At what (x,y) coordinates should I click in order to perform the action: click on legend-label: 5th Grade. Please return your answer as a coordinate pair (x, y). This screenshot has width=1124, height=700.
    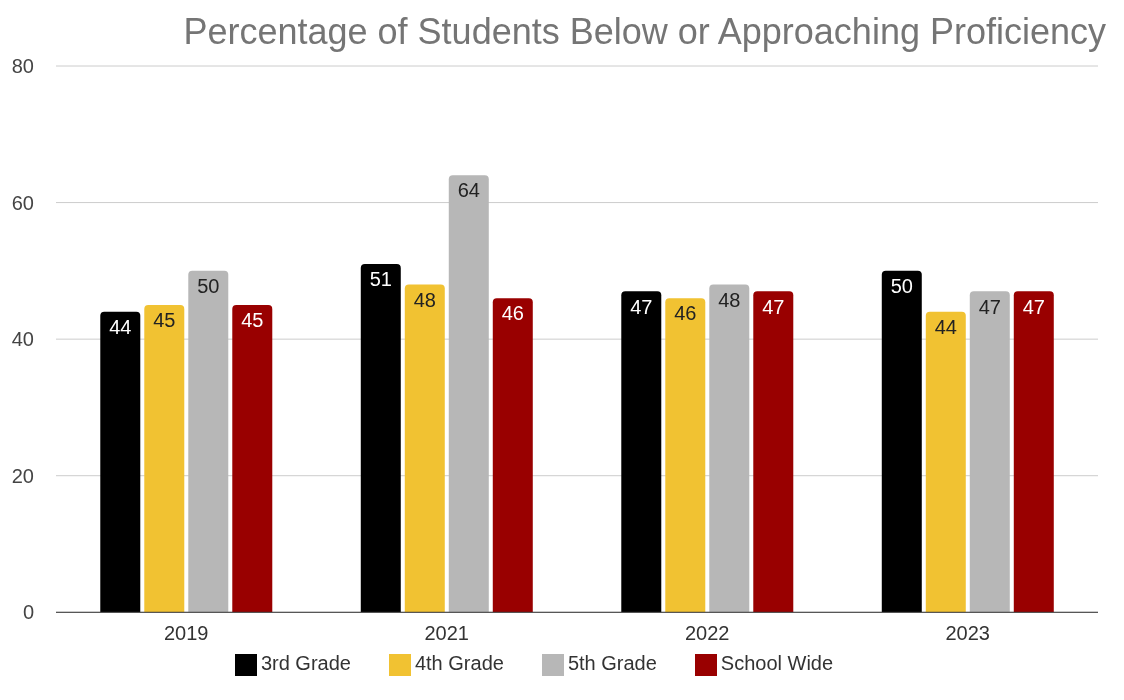
    Looking at the image, I should click on (612, 663).